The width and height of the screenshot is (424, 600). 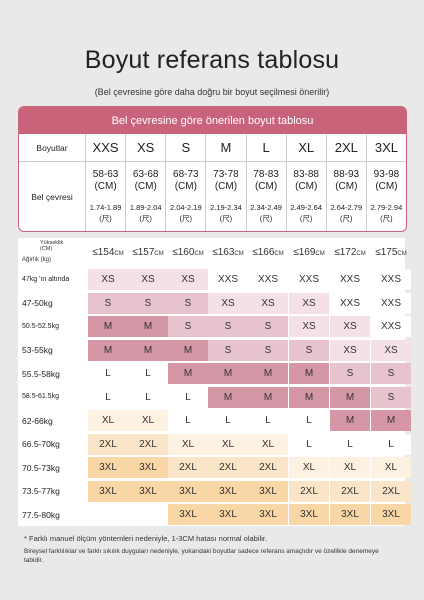 I want to click on weight-row: 77.5-80kg 3XL 3XL 3XL 3XL 3XL 3XL, so click(x=214, y=514).